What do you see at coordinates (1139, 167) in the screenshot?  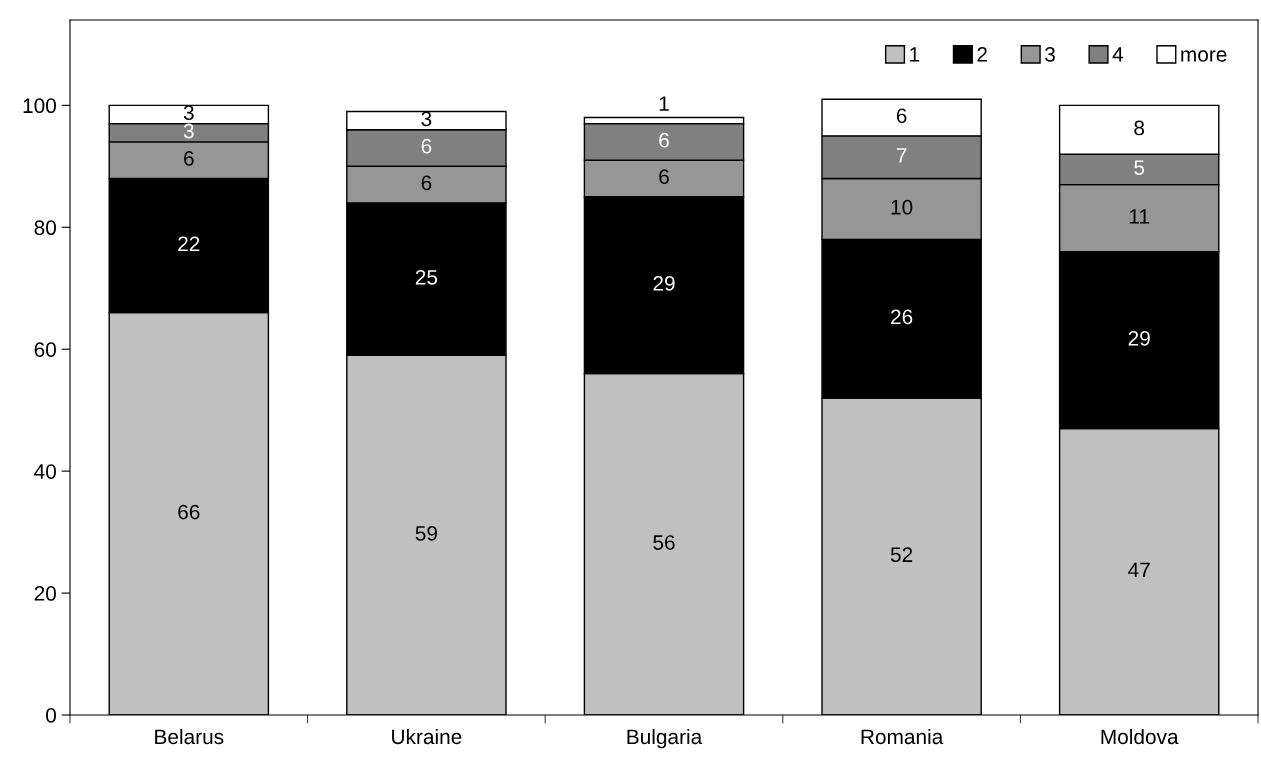 I see `data-label: 5` at bounding box center [1139, 167].